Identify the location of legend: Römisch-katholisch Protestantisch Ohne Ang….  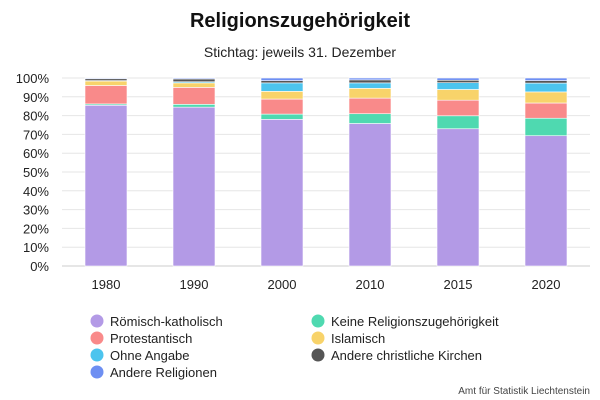
(295, 347).